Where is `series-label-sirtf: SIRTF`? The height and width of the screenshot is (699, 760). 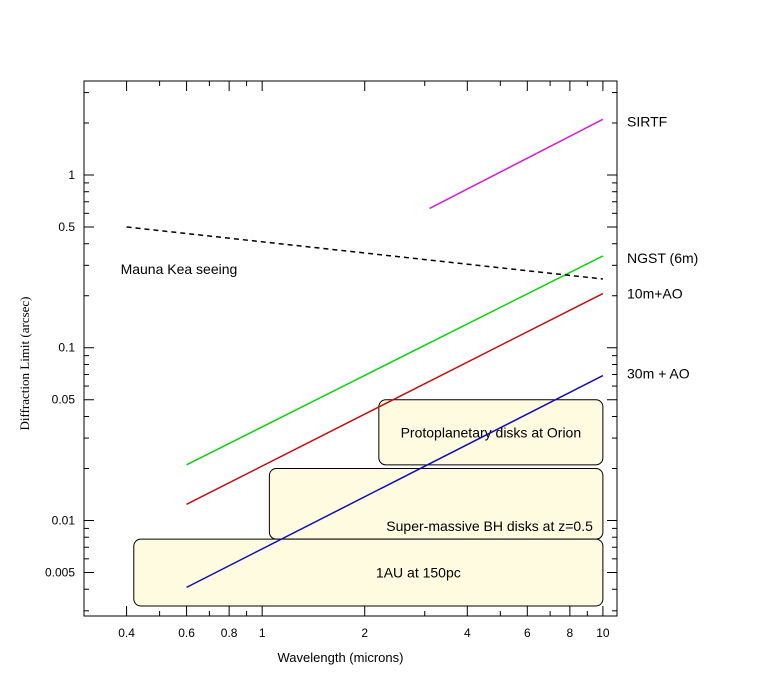
series-label-sirtf: SIRTF is located at coordinates (647, 121).